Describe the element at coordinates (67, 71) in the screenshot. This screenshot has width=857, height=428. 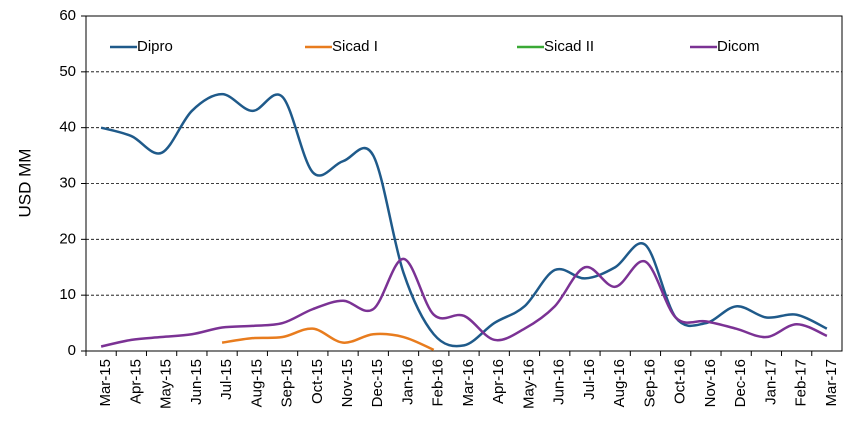
I see `y-tick-label: 50` at that location.